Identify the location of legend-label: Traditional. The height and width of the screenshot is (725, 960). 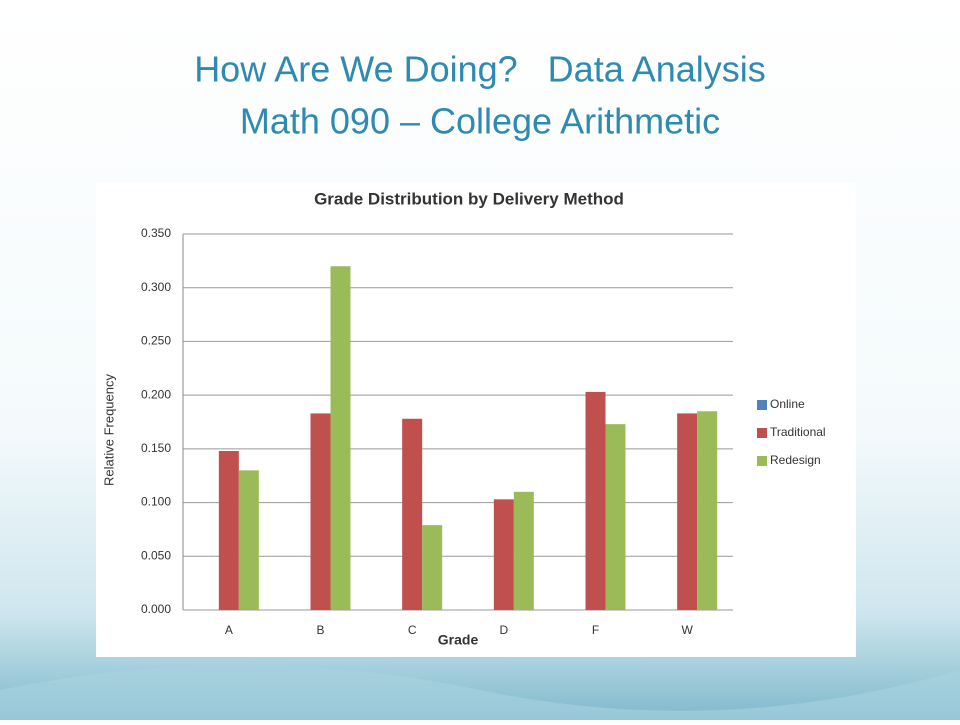
(798, 432).